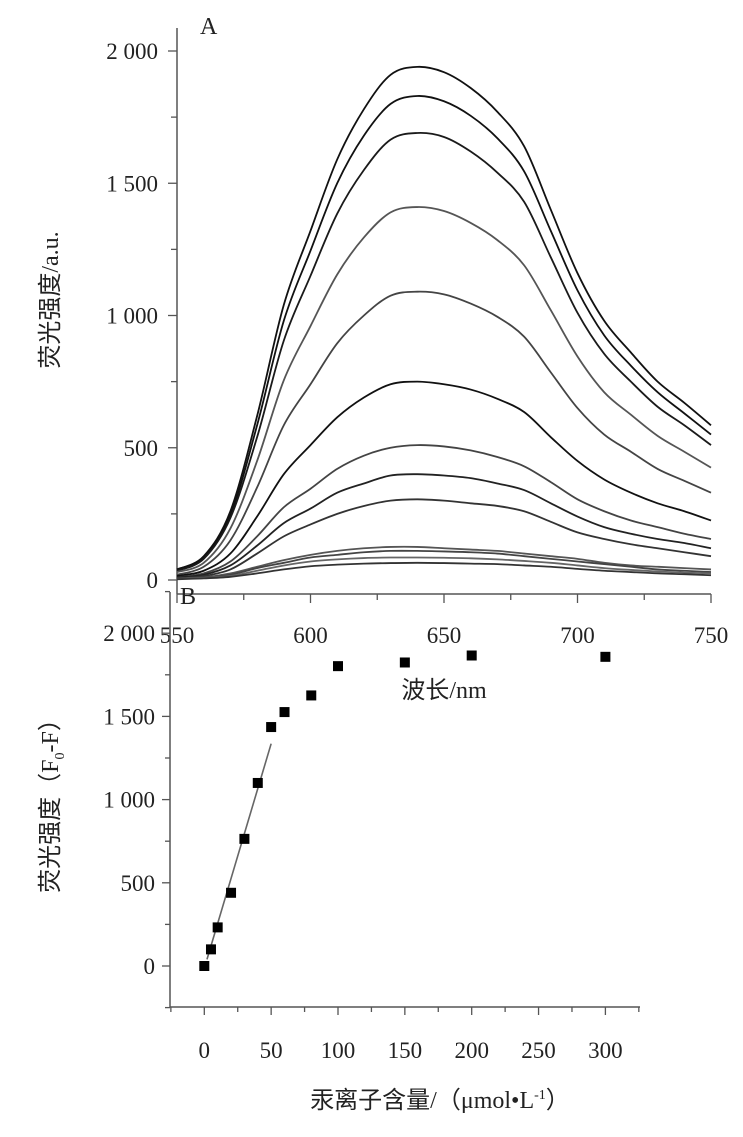 The image size is (743, 1137). What do you see at coordinates (444, 571) in the screenshot?
I see `spectrum-line-c13` at bounding box center [444, 571].